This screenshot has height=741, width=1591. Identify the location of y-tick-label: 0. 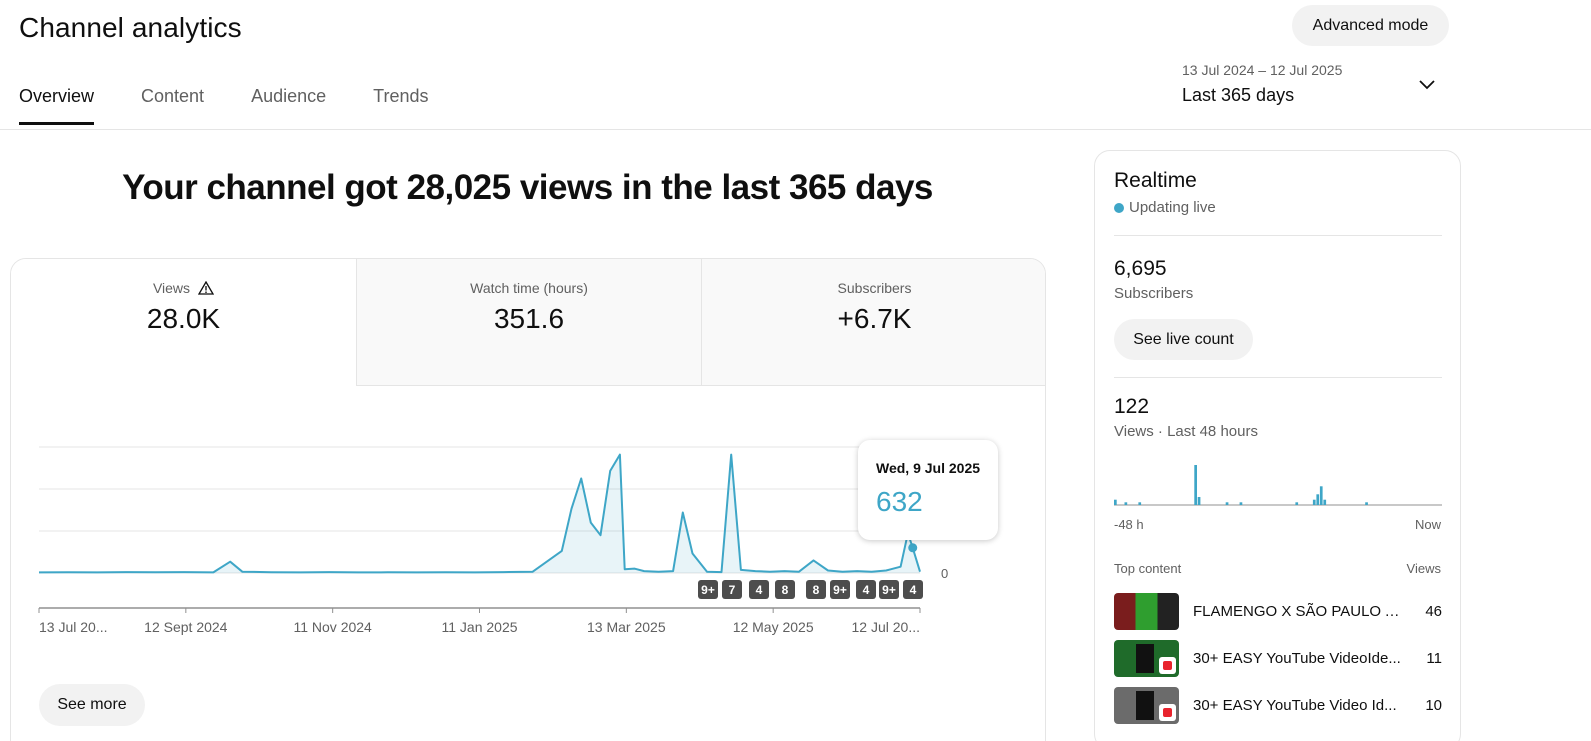
(944, 573).